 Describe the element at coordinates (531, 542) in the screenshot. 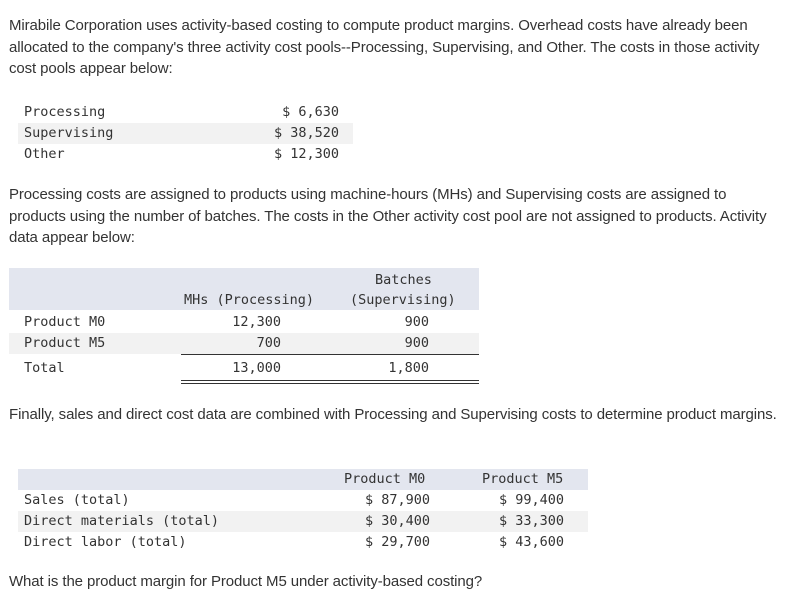

I see `sales-row-m5: $ 43,600` at that location.